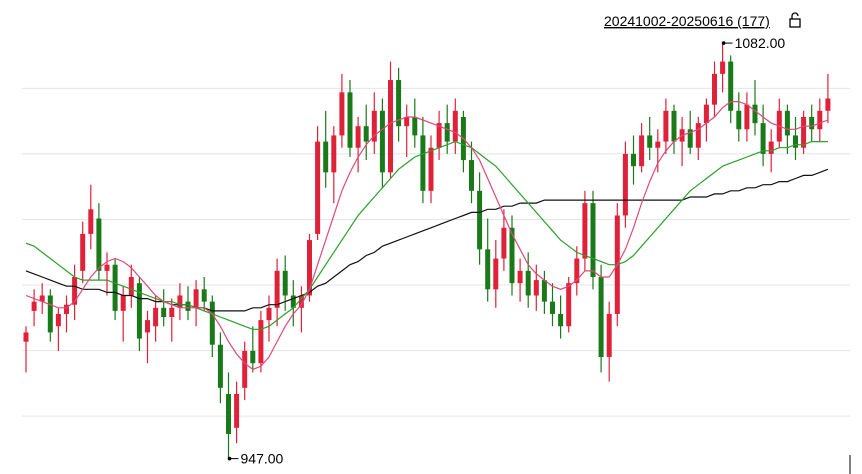 The image size is (862, 474). I want to click on annotation-label: 1082.00, so click(760, 43).